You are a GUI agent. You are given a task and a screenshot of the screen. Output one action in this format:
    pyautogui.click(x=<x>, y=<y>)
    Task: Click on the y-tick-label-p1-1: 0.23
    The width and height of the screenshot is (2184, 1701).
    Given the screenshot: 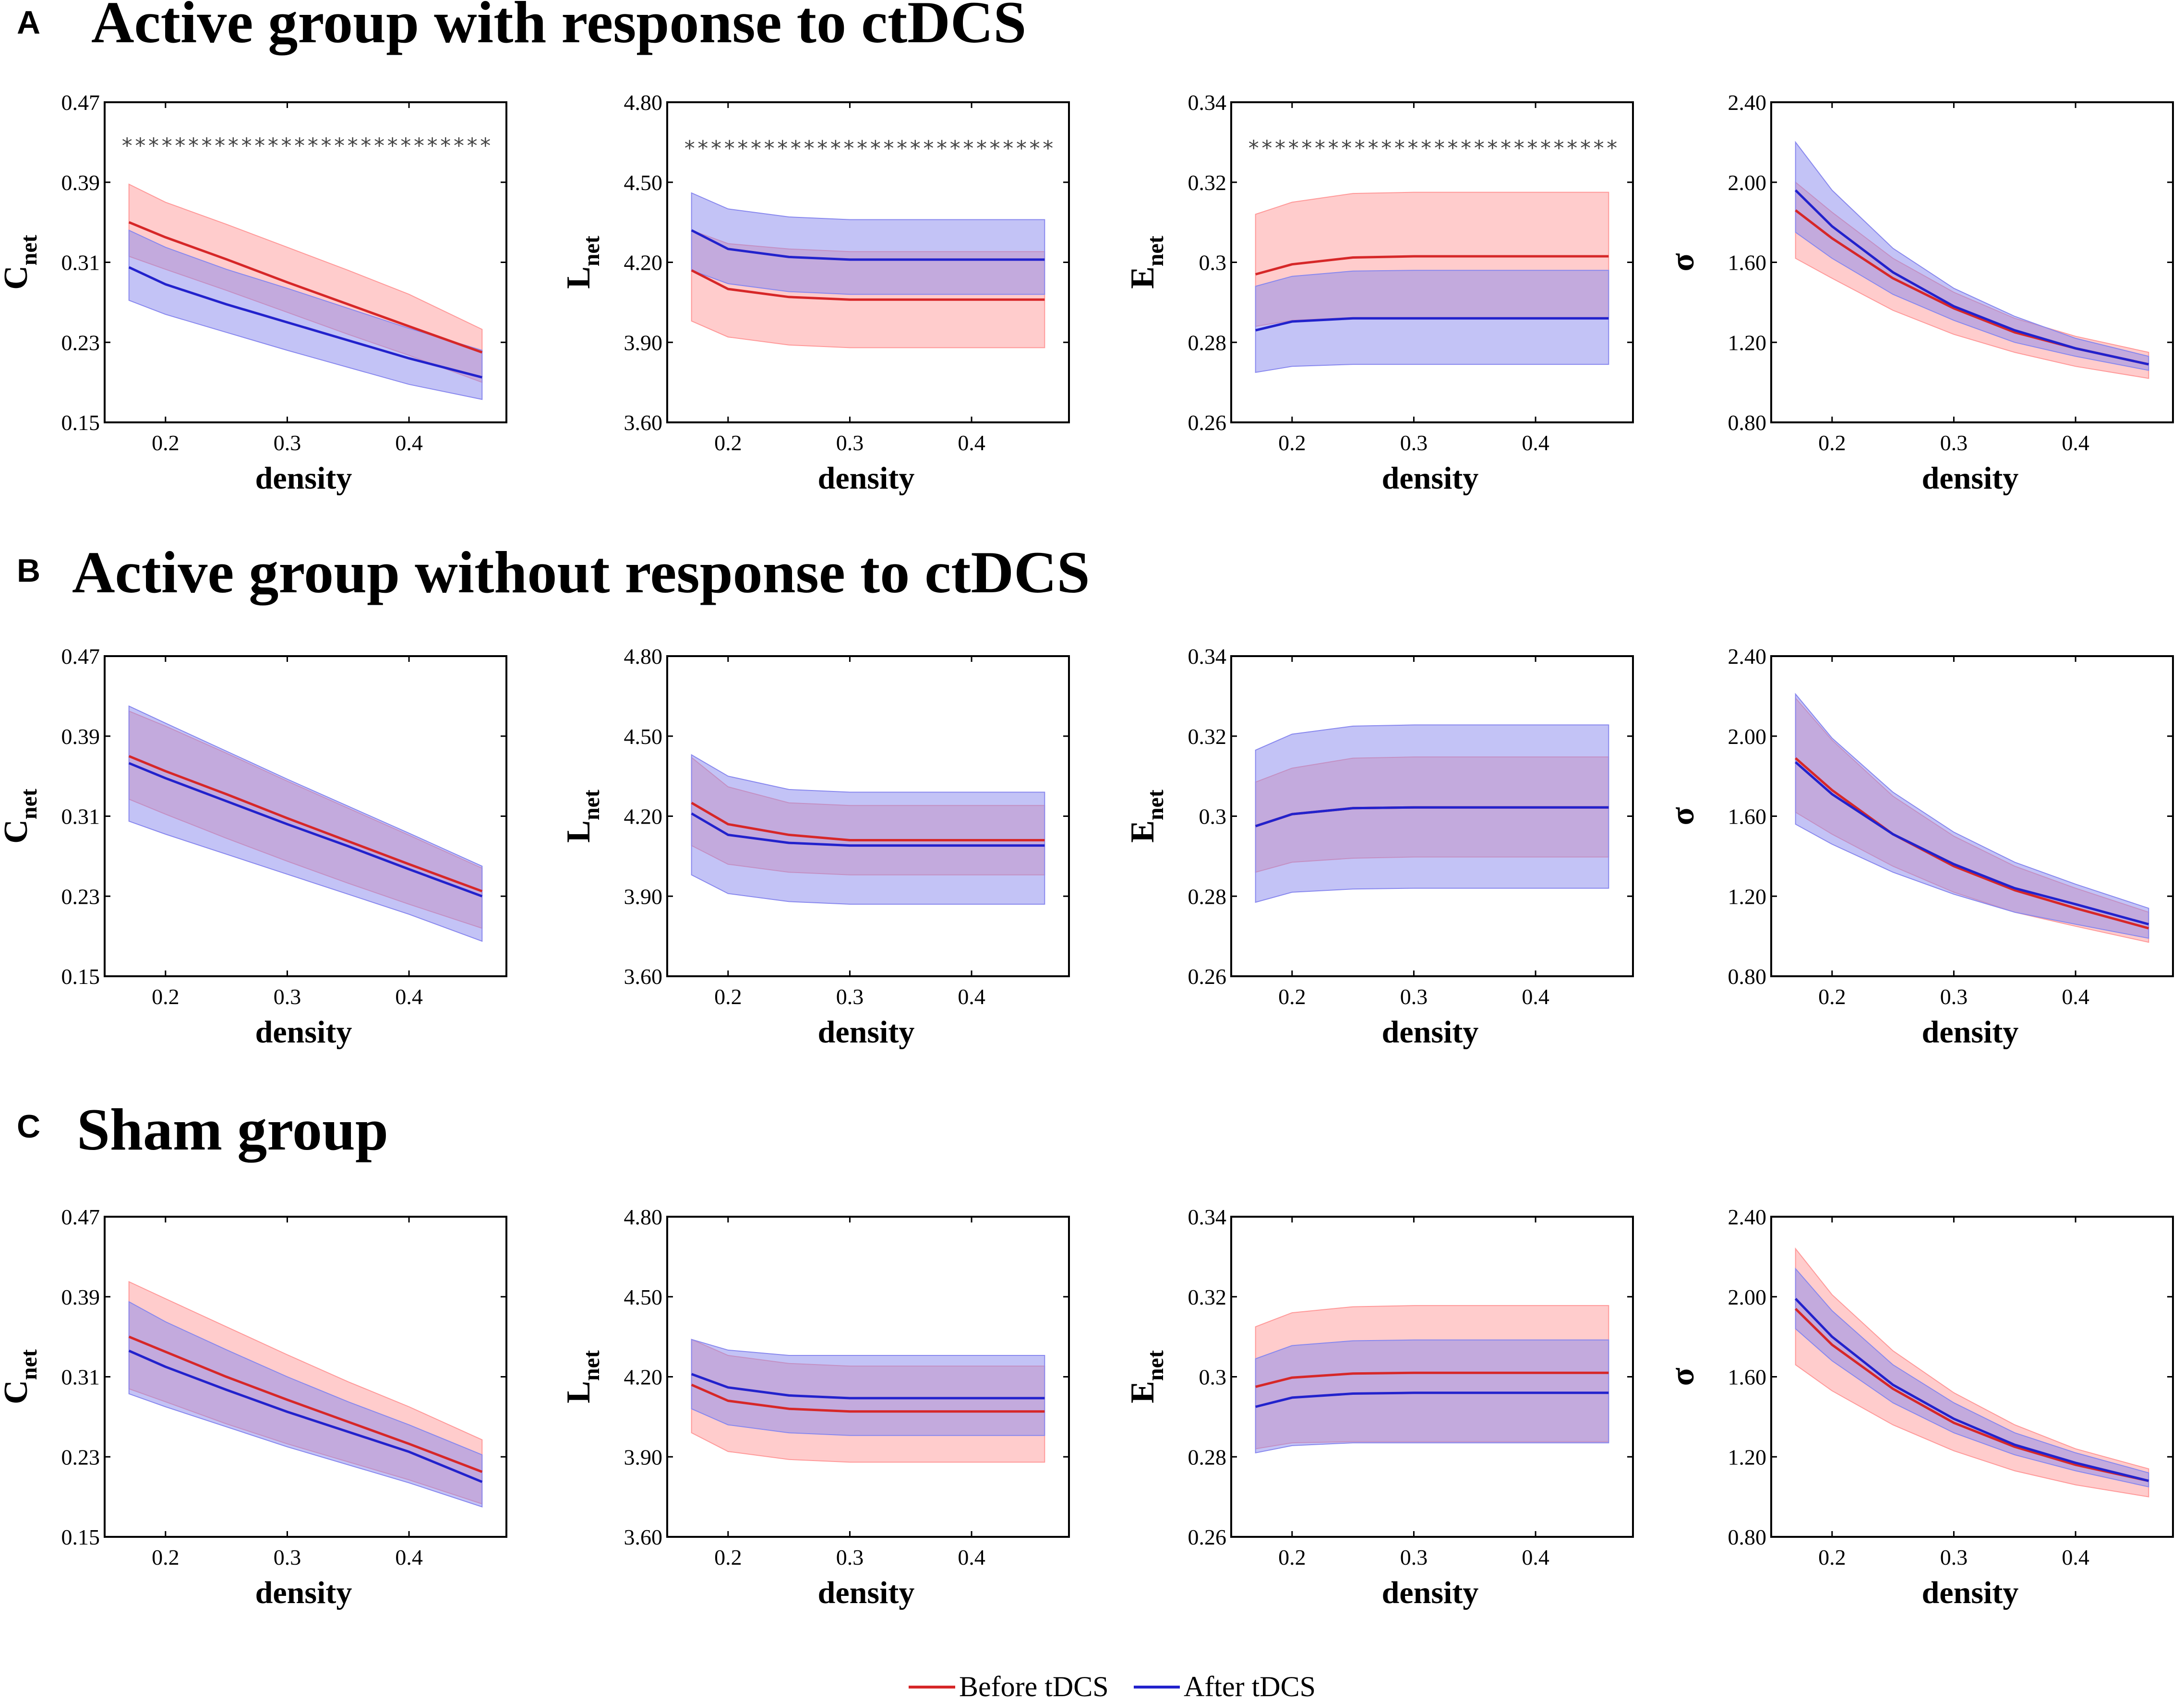 What is the action you would take?
    pyautogui.click(x=80, y=342)
    